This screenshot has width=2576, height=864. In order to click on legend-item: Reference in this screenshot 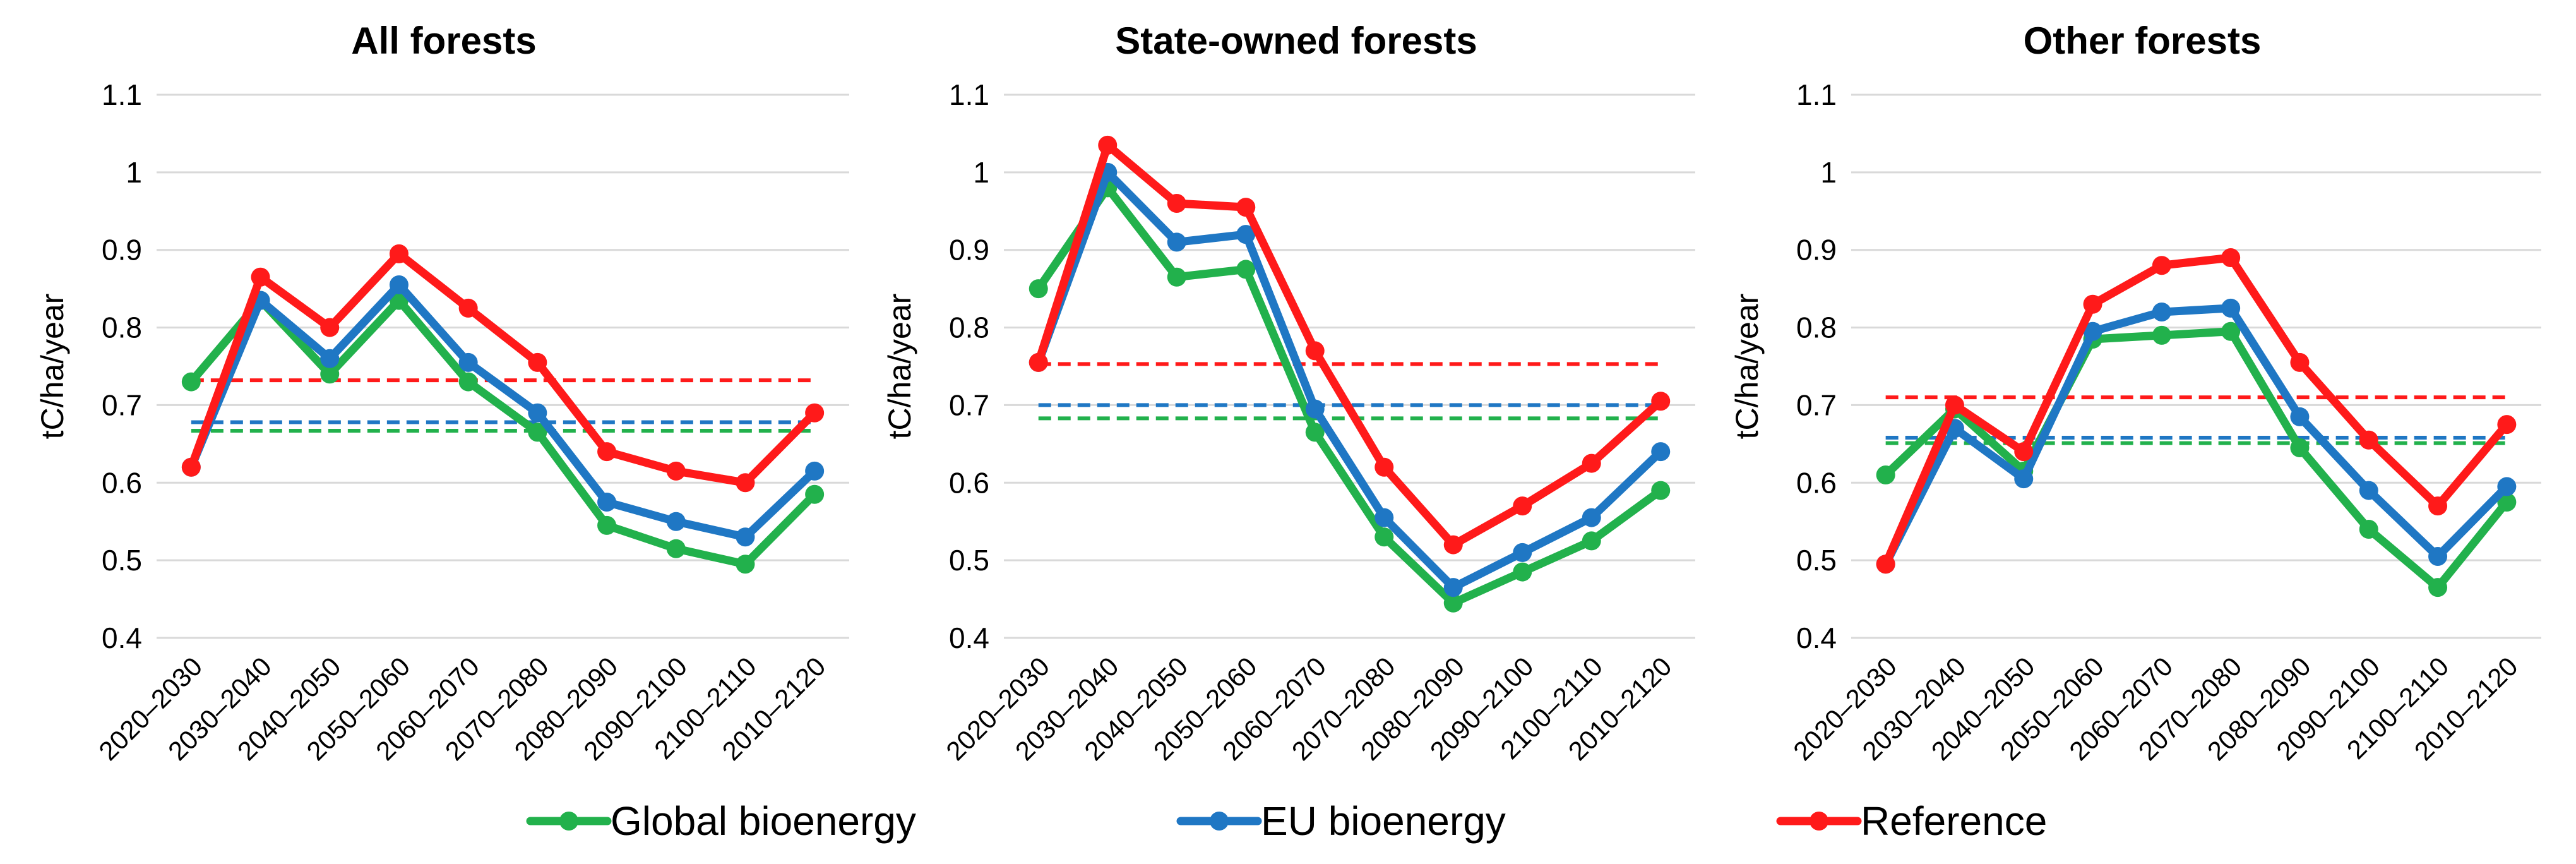, I will do `click(1911, 821)`.